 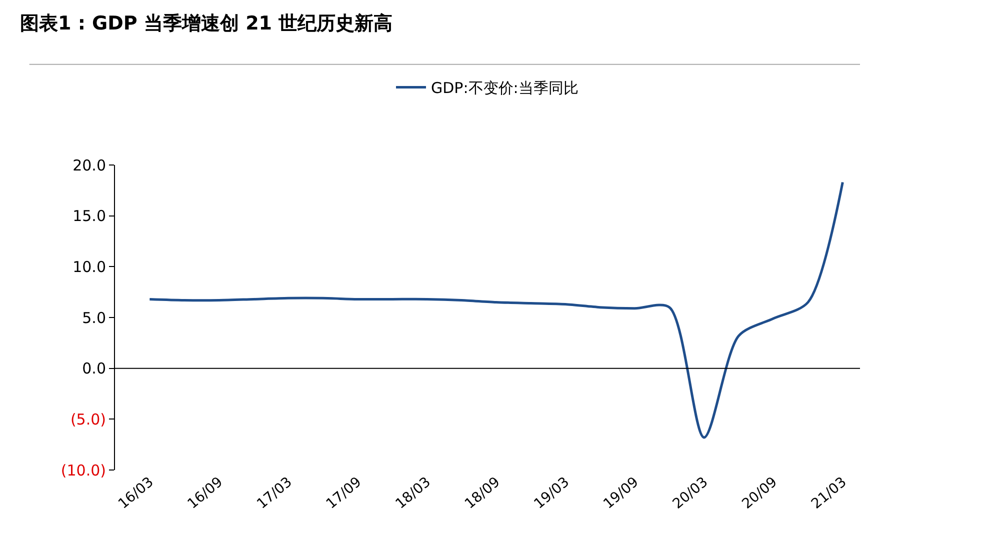 What do you see at coordinates (94, 369) in the screenshot?
I see `y-tick-label: 0.0` at bounding box center [94, 369].